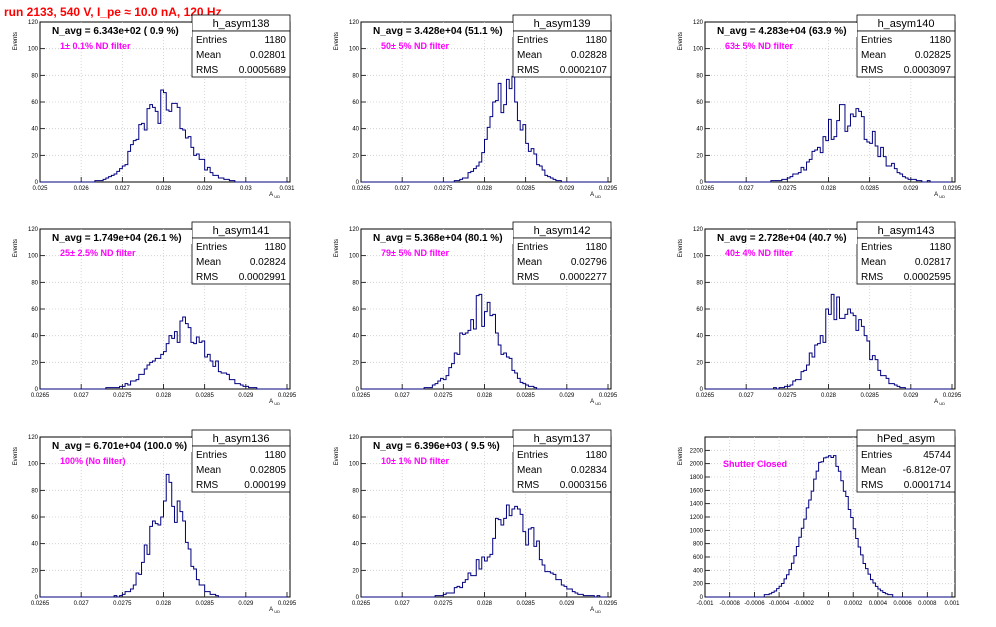  Describe the element at coordinates (265, 485) in the screenshot. I see `stats-value: 0.000199` at that location.